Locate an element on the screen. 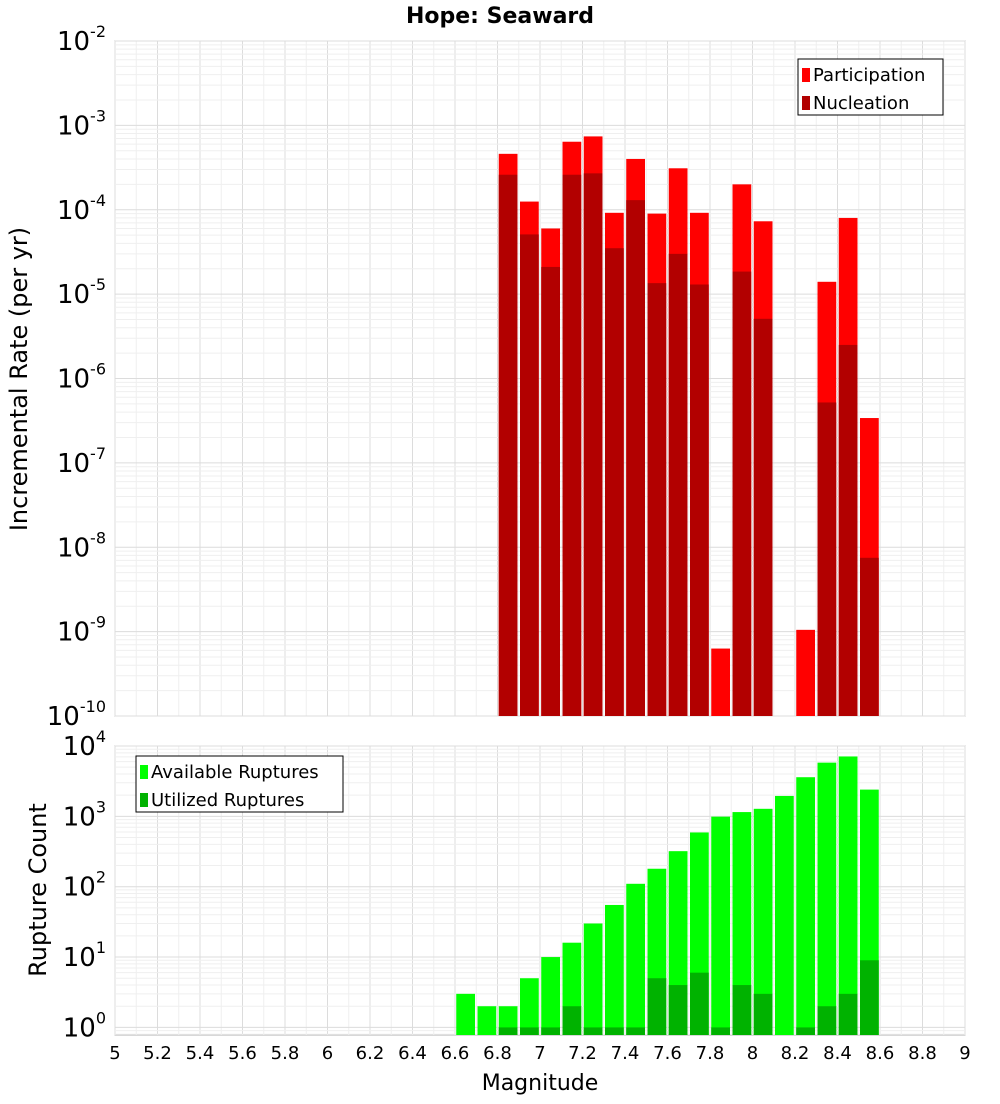 This screenshot has height=1104, width=1000. rate-y-tick-label: 10⁻⁵ is located at coordinates (81, 292).